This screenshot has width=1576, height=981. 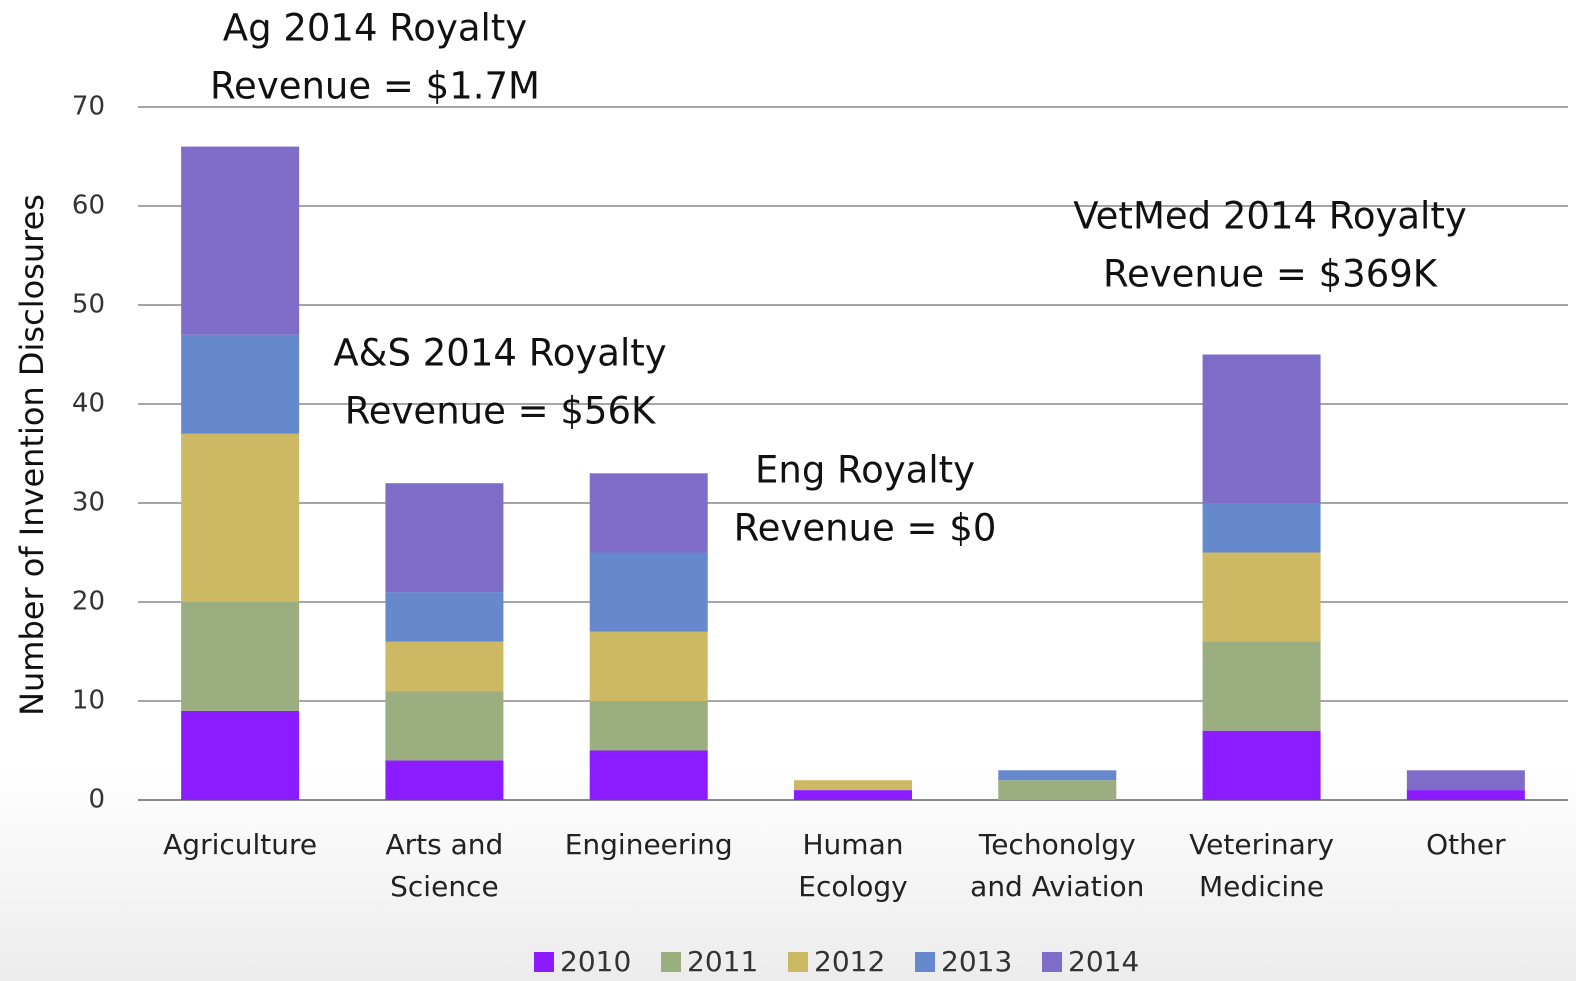 What do you see at coordinates (499, 353) in the screenshot?
I see `annotation: A&S 2014 Royalty` at bounding box center [499, 353].